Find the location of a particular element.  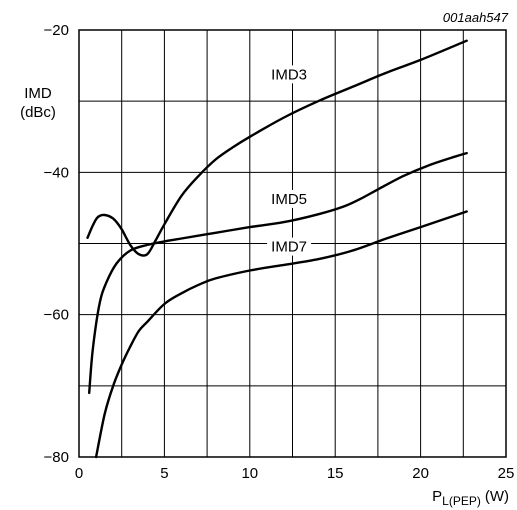

series-label-imd7: IMD7 is located at coordinates (289, 247).